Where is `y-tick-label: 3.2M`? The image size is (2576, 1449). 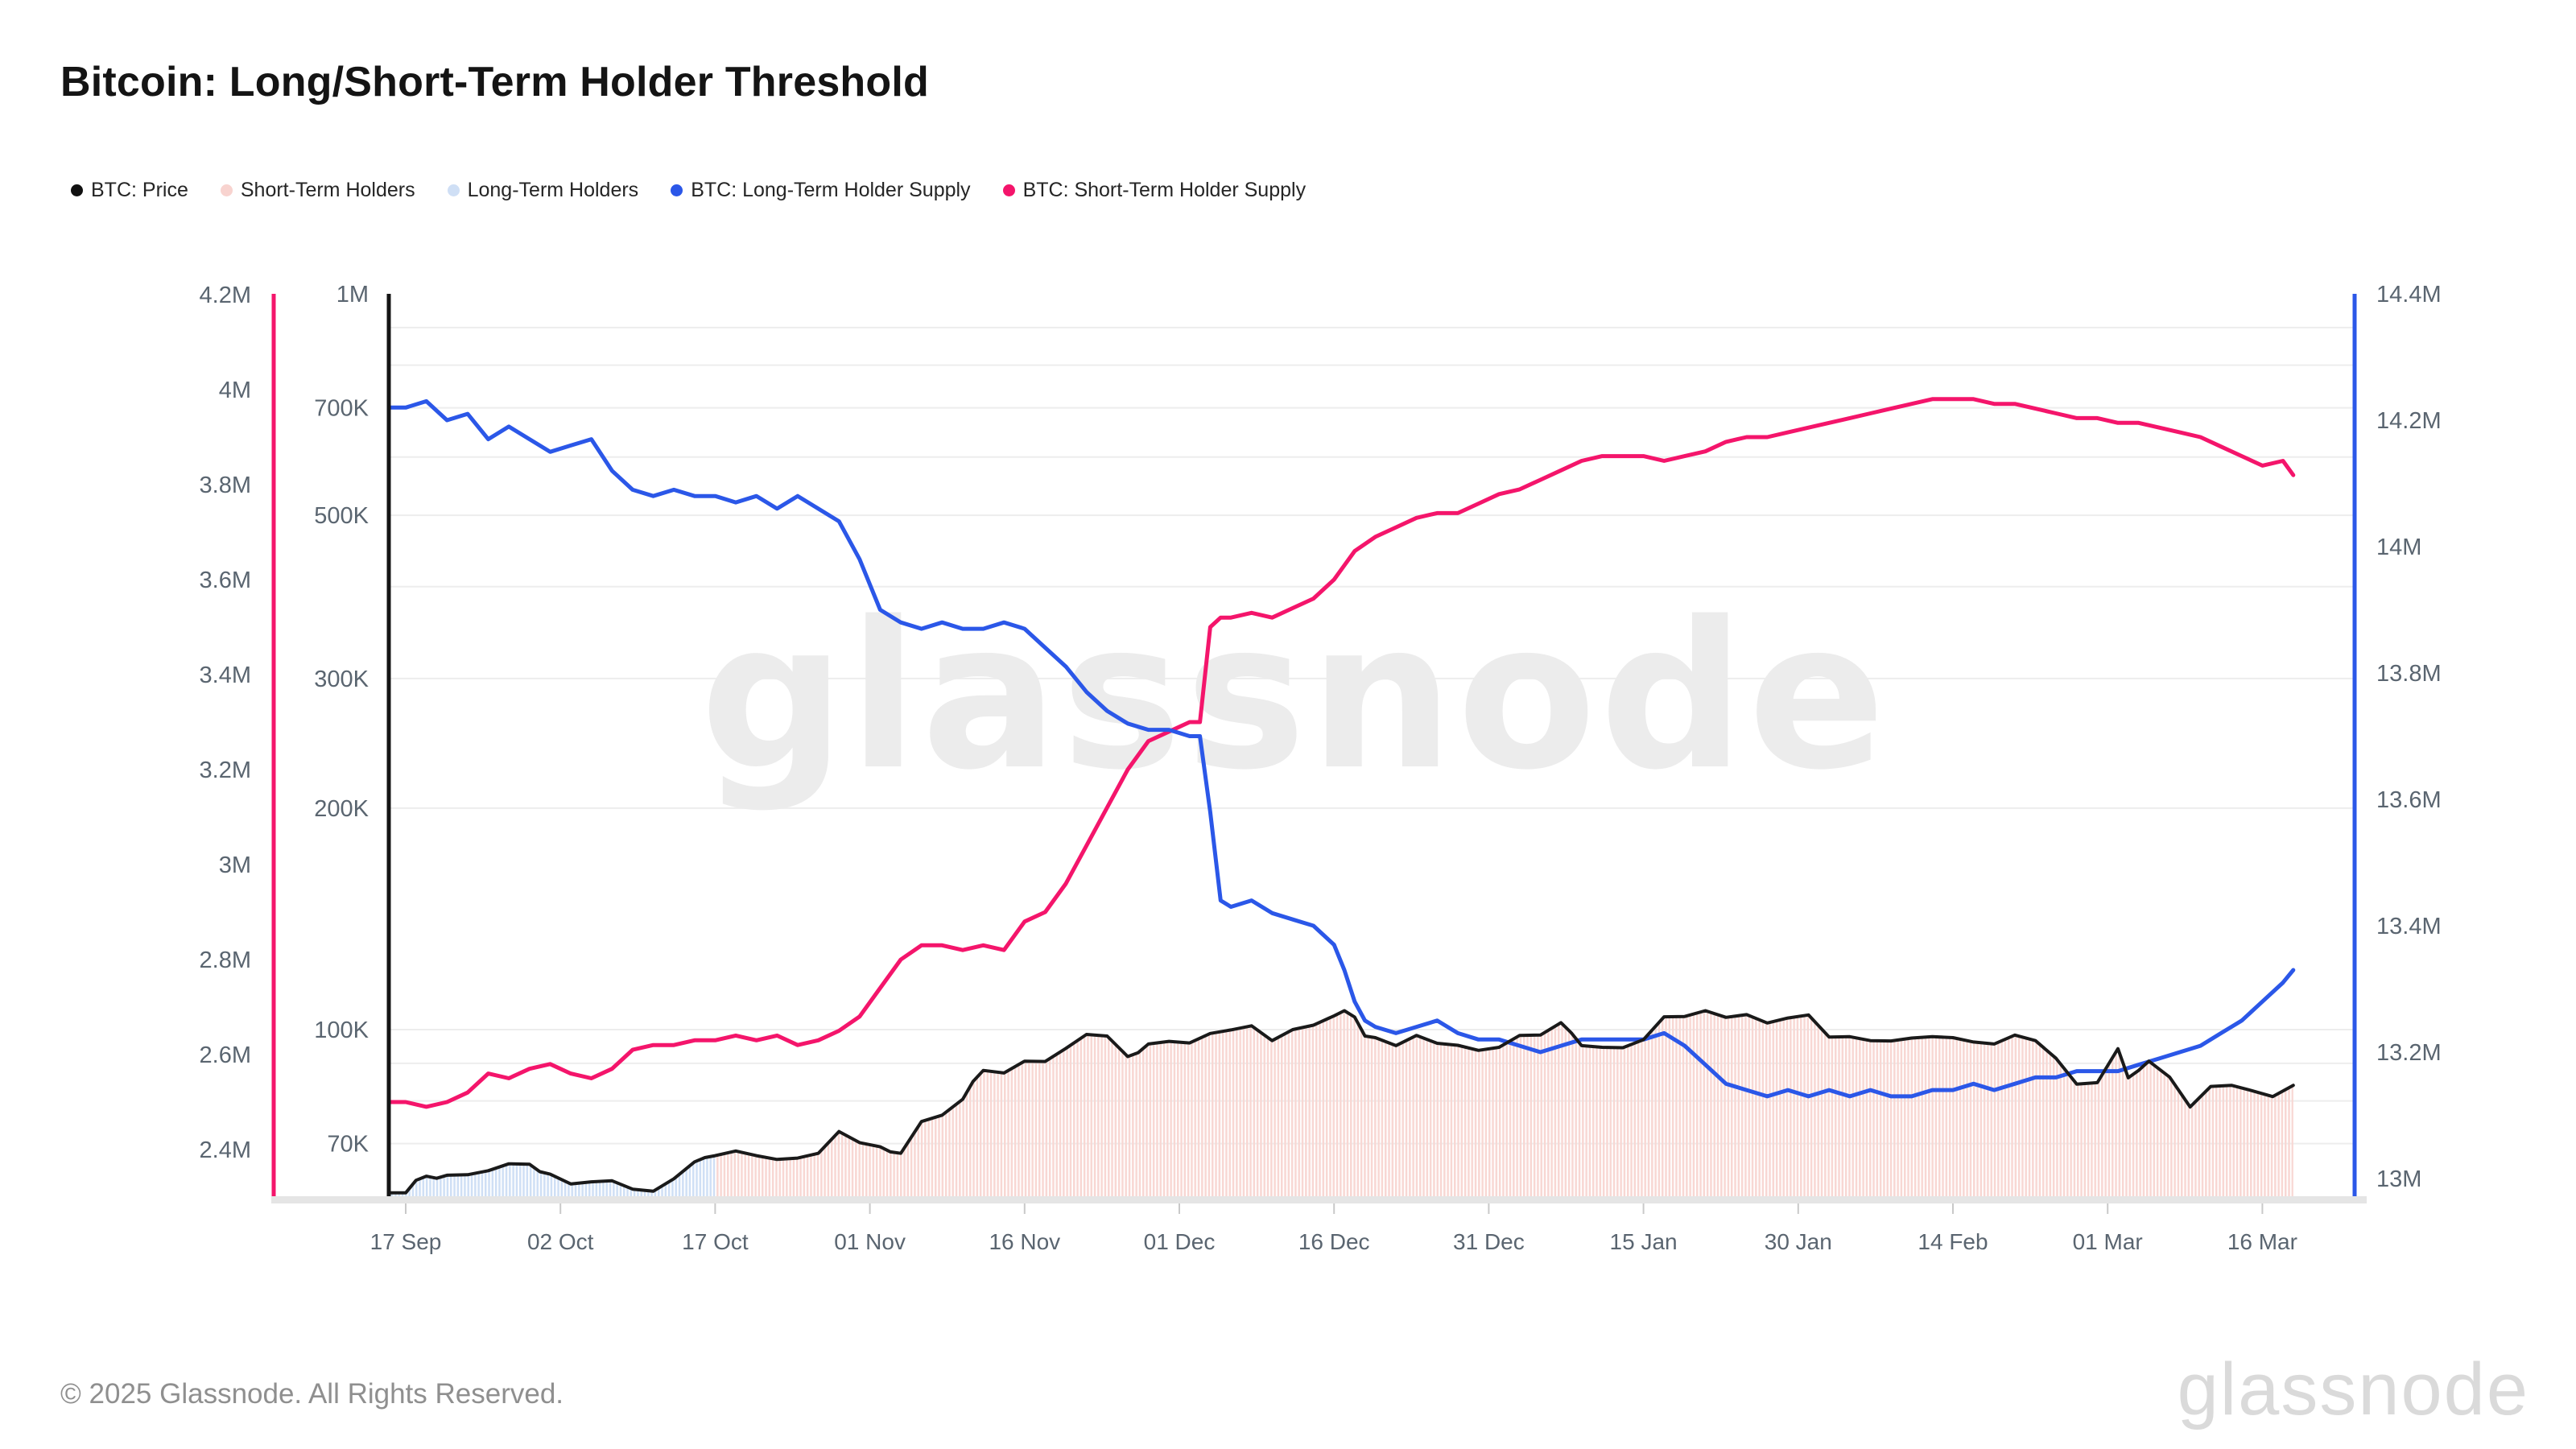
y-tick-label: 3.2M is located at coordinates (225, 770).